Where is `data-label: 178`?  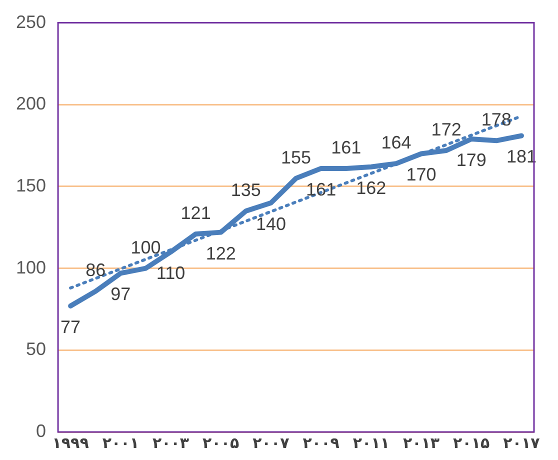
data-label: 178 is located at coordinates (496, 120).